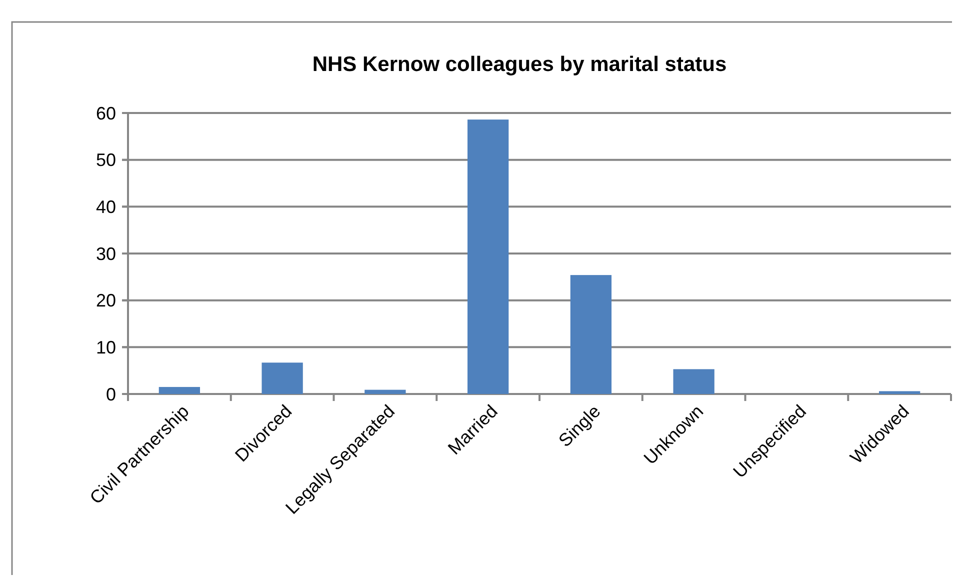 The height and width of the screenshot is (583, 960). Describe the element at coordinates (106, 113) in the screenshot. I see `y-tick-label: 60` at that location.